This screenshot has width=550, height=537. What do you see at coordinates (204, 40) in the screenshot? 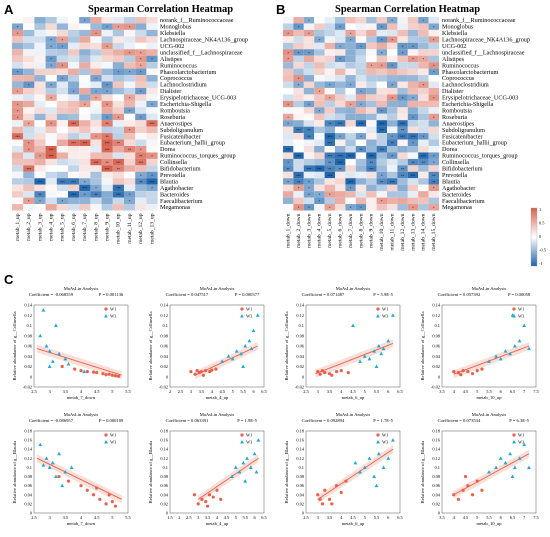
I see `row-label: Lachnospiraceae_NK4A136_group` at bounding box center [204, 40].